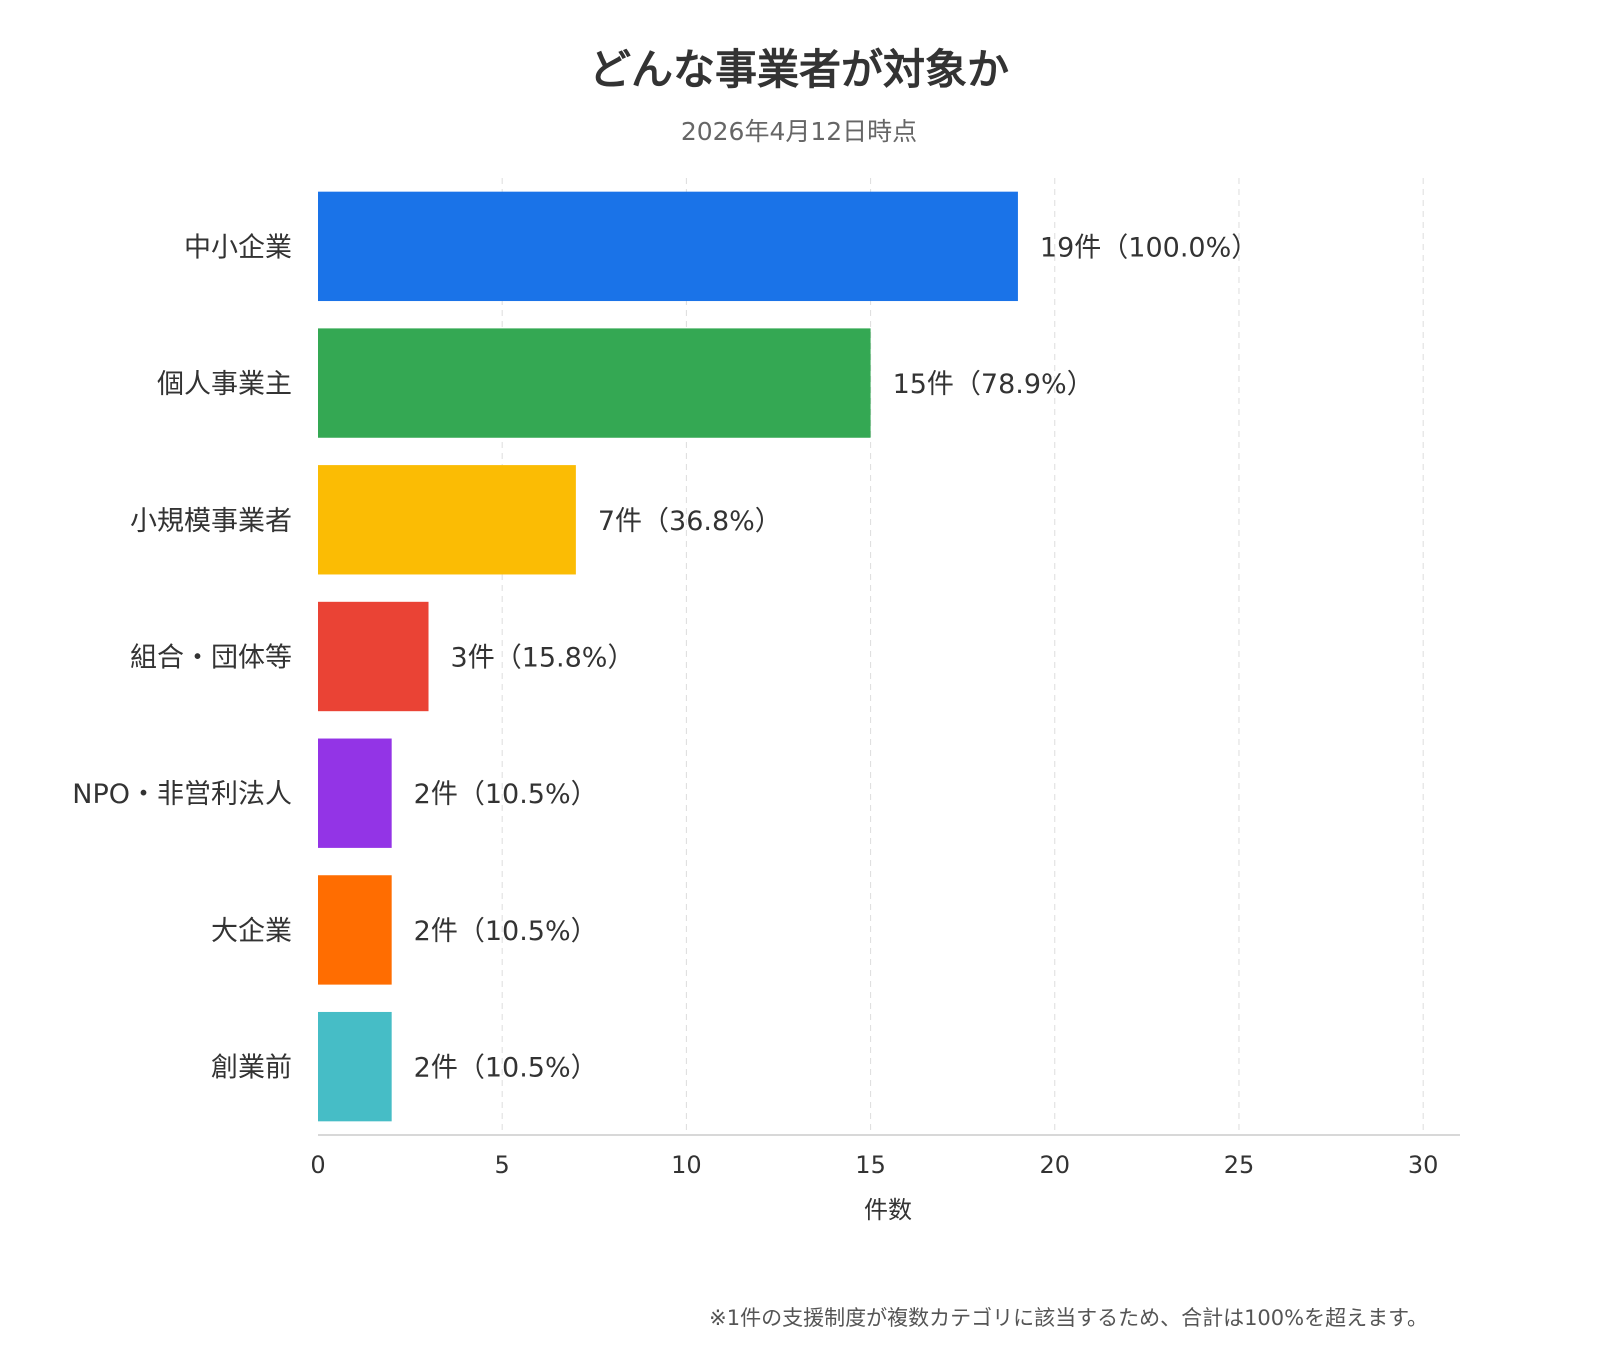 This screenshot has height=1350, width=1598. What do you see at coordinates (799, 69) in the screenshot?
I see `chart-title: どんな事業者が対象か` at bounding box center [799, 69].